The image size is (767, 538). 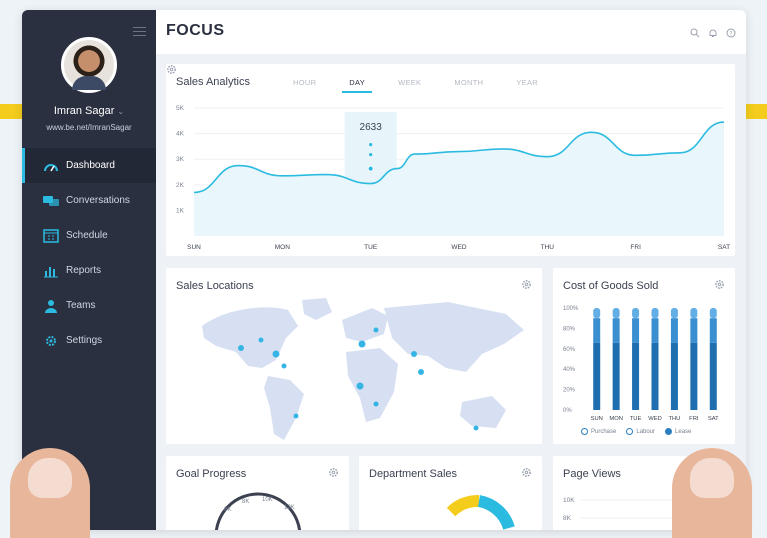 I want to click on sidebar-item-settings: Settings, so click(x=89, y=340).